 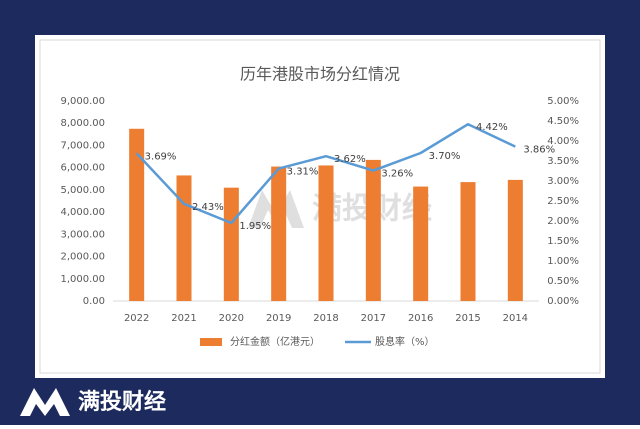 I want to click on legend-swatch, so click(x=211, y=342).